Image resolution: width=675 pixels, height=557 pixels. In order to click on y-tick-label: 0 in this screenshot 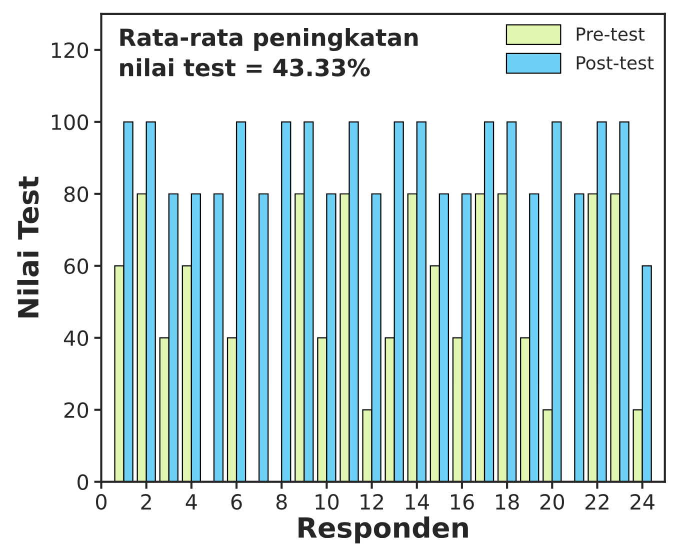, I will do `click(83, 482)`.